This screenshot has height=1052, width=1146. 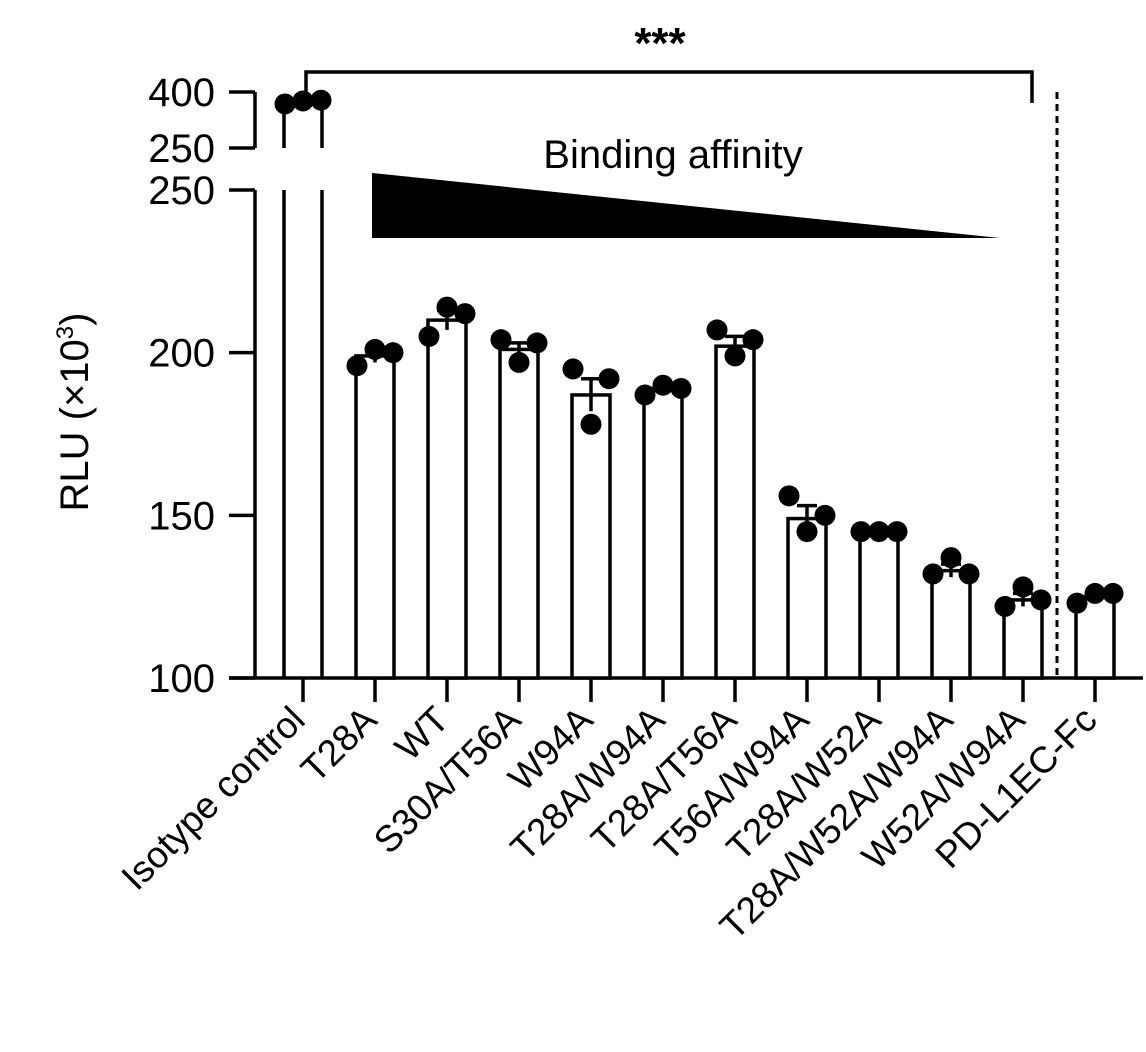 I want to click on y-tick-label: 150, so click(x=181, y=516).